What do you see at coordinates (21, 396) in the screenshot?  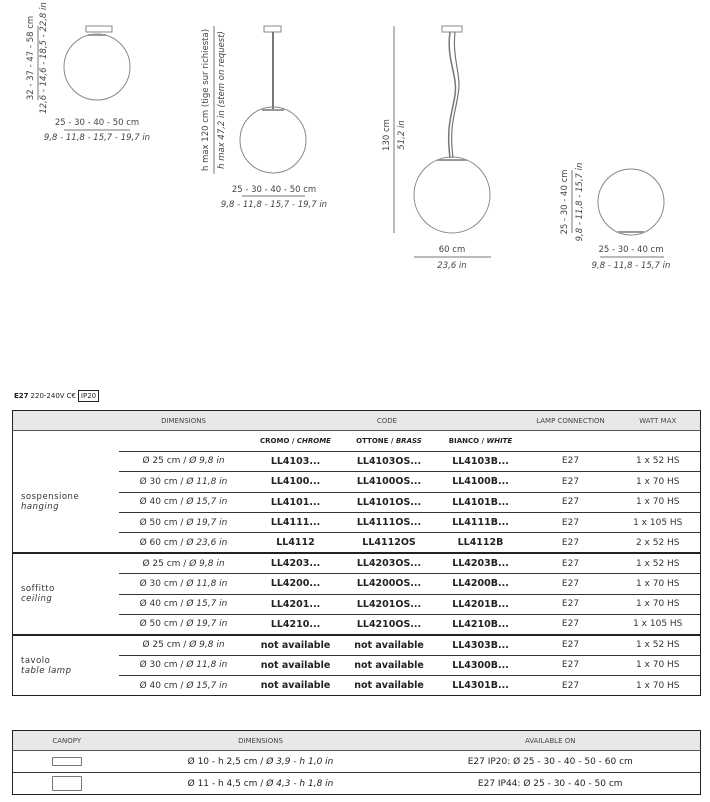 I see `socket-type: E27` at bounding box center [21, 396].